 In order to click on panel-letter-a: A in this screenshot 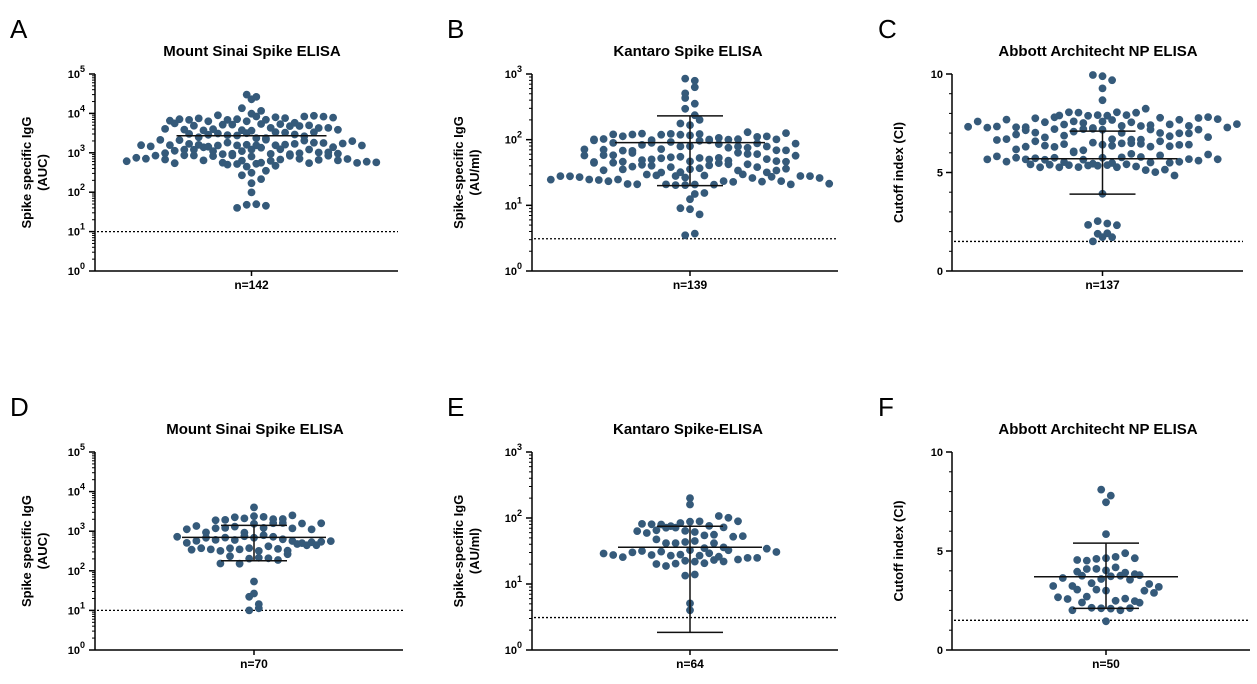, I will do `click(19, 29)`.